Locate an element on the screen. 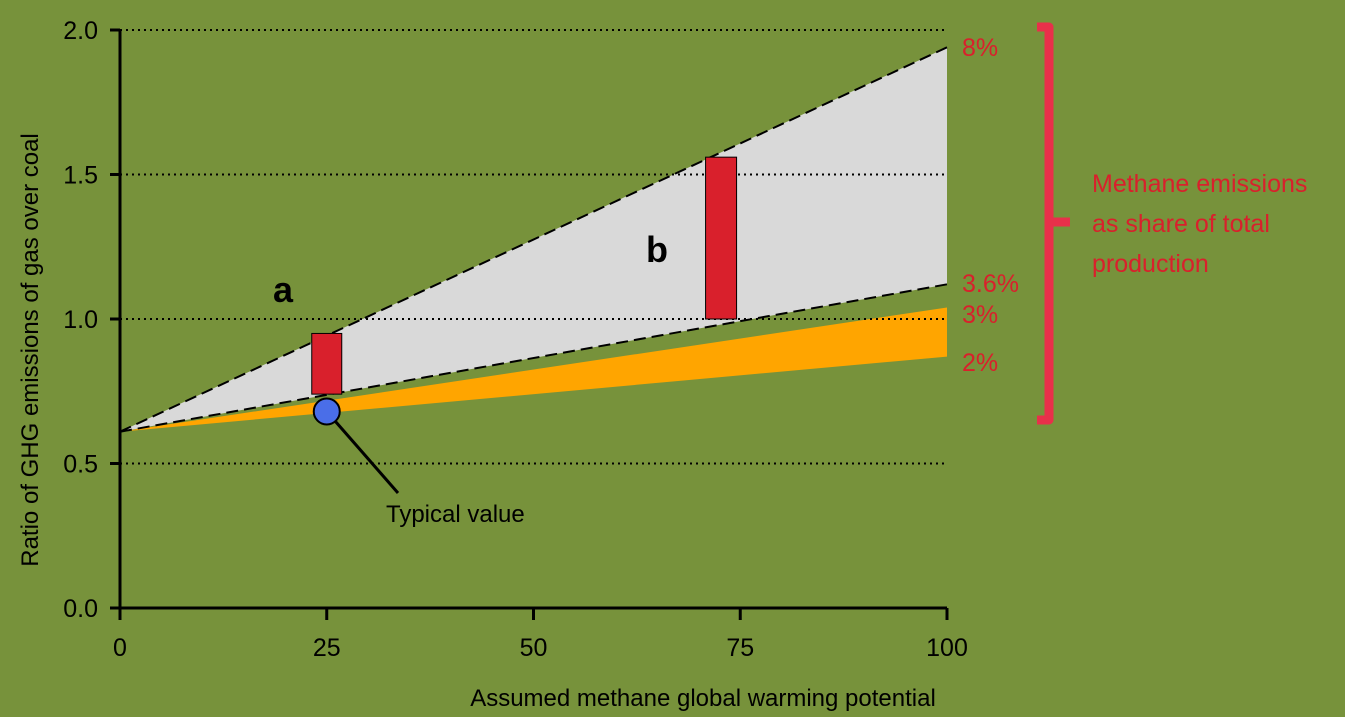 Image resolution: width=1345 pixels, height=717 pixels. bracket-label-line: production is located at coordinates (1150, 264).